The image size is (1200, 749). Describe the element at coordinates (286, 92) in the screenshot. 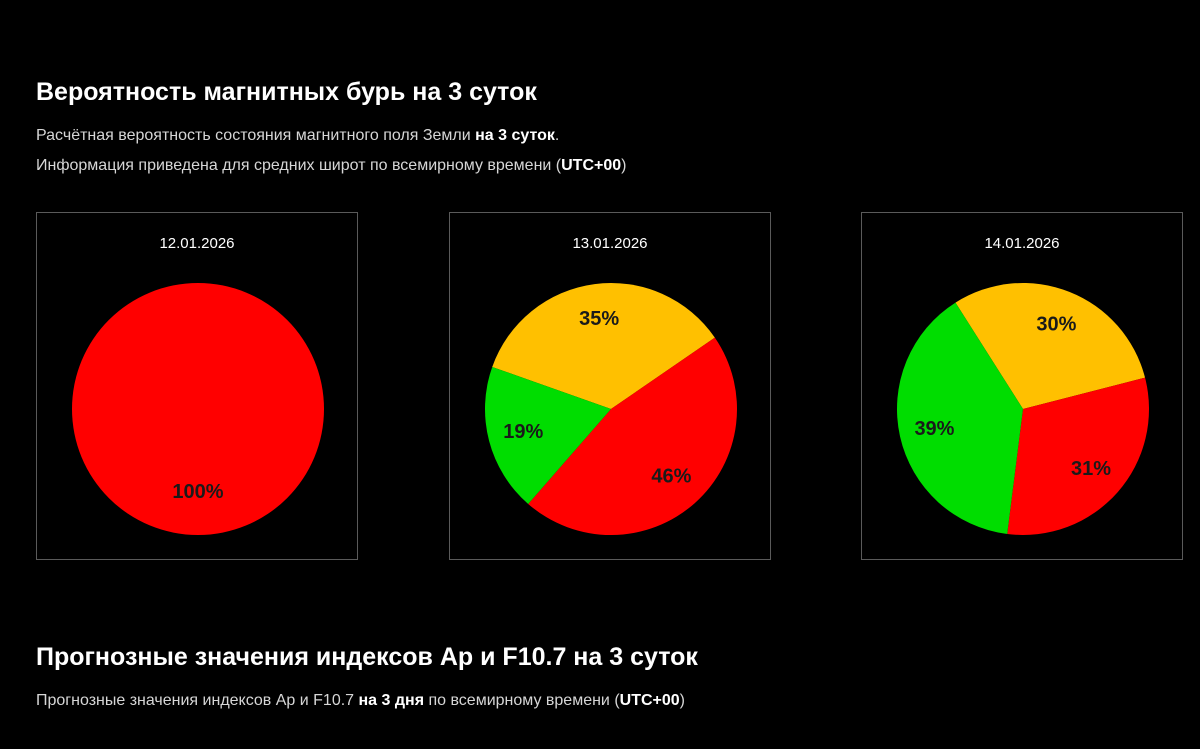

I see `storm-probability-title: Вероятность магнитных бурь на 3 суток` at that location.